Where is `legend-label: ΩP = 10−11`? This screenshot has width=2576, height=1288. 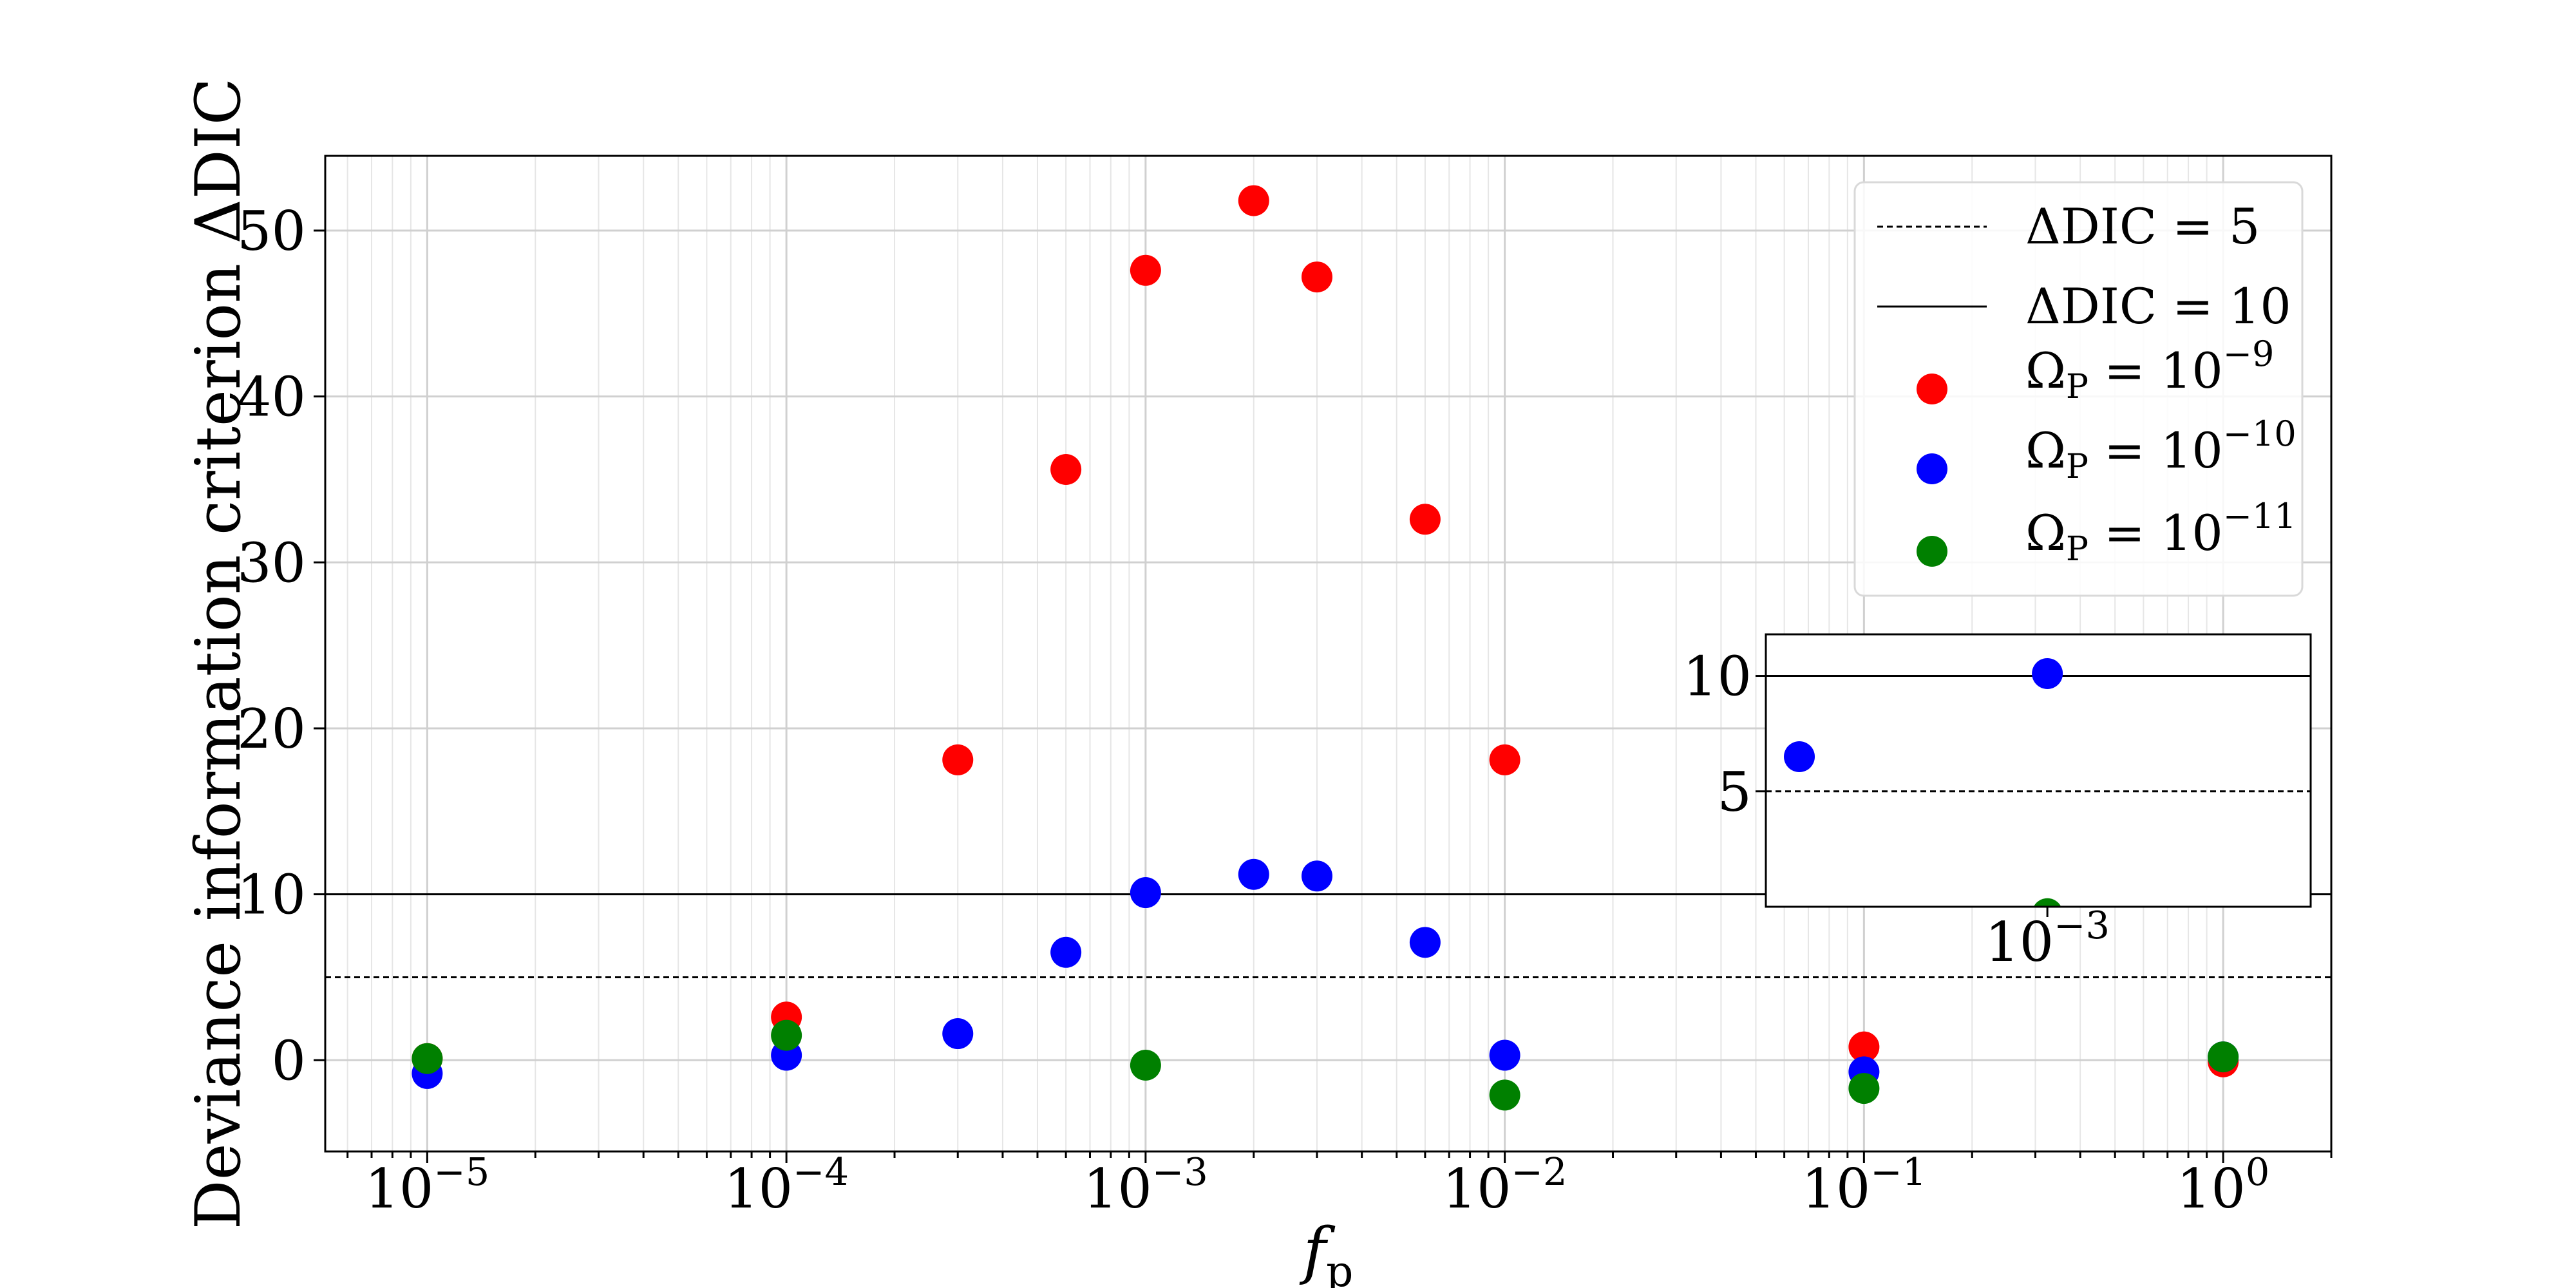 legend-label: ΩP = 10−11 is located at coordinates (2161, 532).